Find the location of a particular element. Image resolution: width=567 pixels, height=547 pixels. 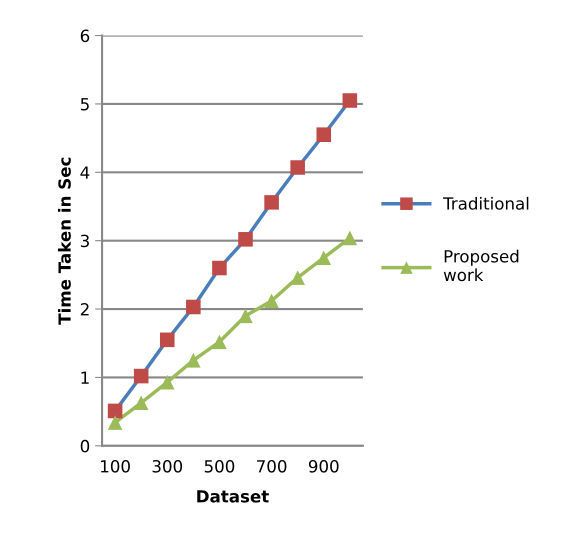

legend-label: Traditional is located at coordinates (485, 203).